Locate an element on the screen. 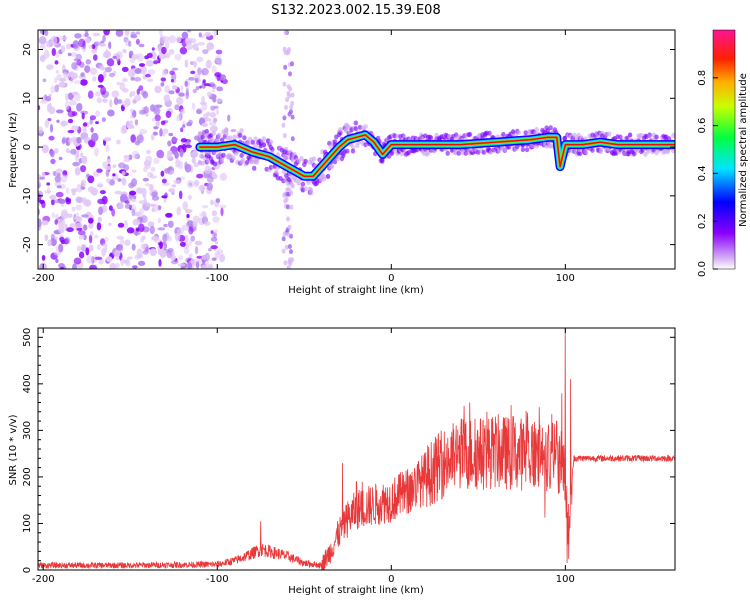 The image size is (750, 600). figure-title: S132.2023.002.15.39.E08 is located at coordinates (355, 10).